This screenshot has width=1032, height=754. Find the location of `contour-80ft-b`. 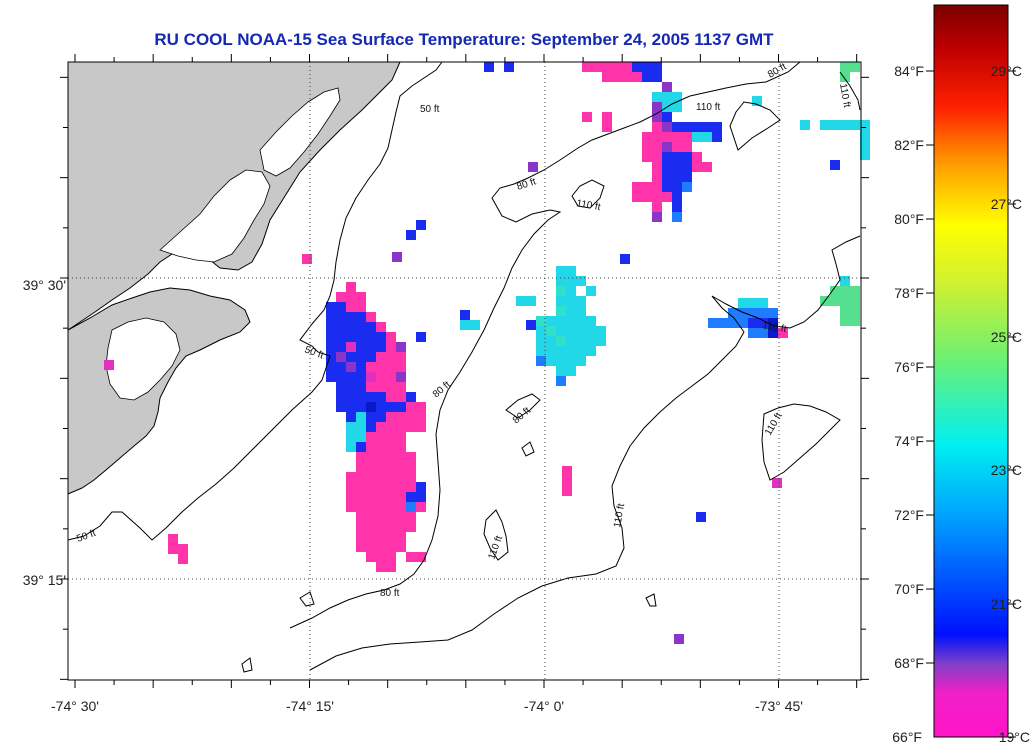

contour-80ft-b is located at coordinates (523, 406).